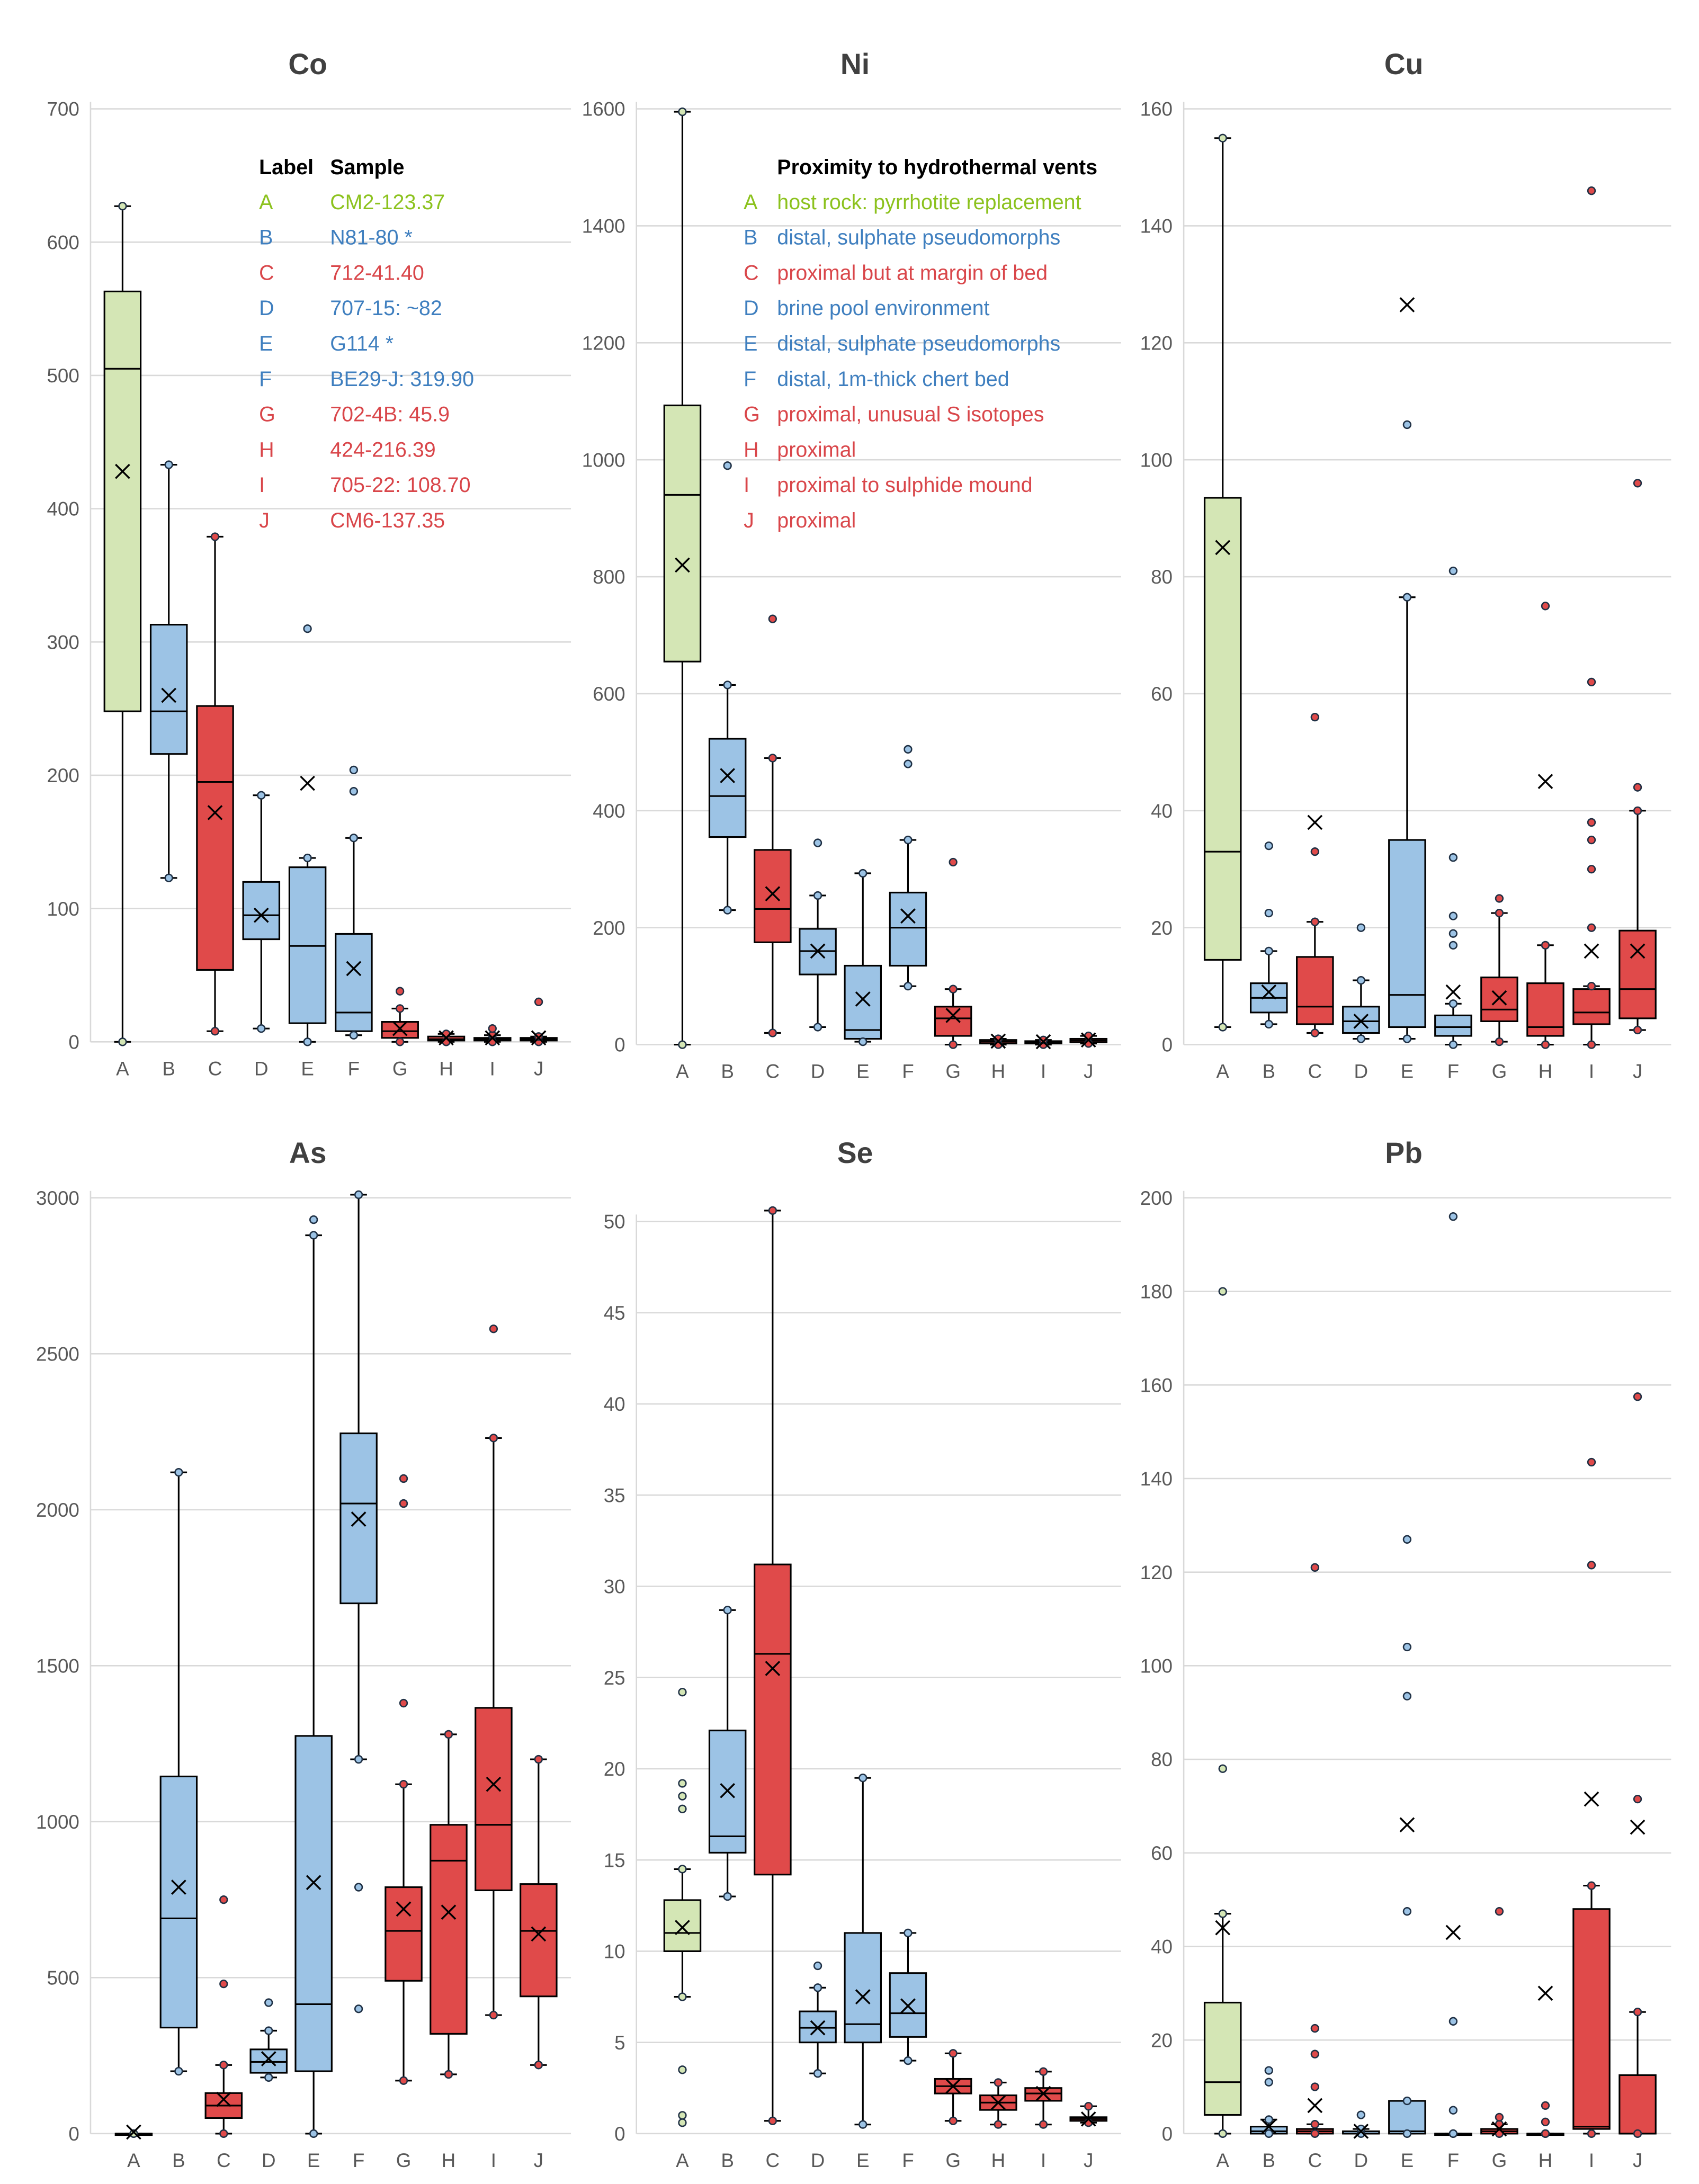 The width and height of the screenshot is (1699, 2184). Describe the element at coordinates (388, 520) in the screenshot. I see `legend-sample: CM6-137.35` at that location.